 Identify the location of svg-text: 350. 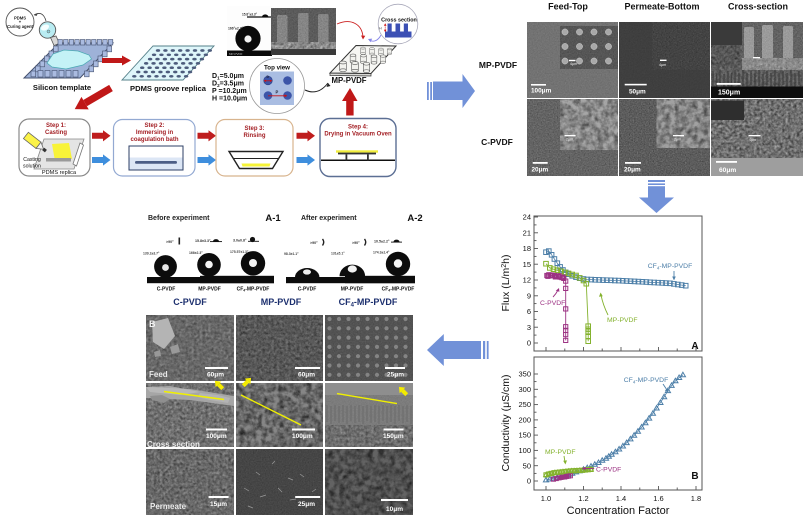
(524, 374).